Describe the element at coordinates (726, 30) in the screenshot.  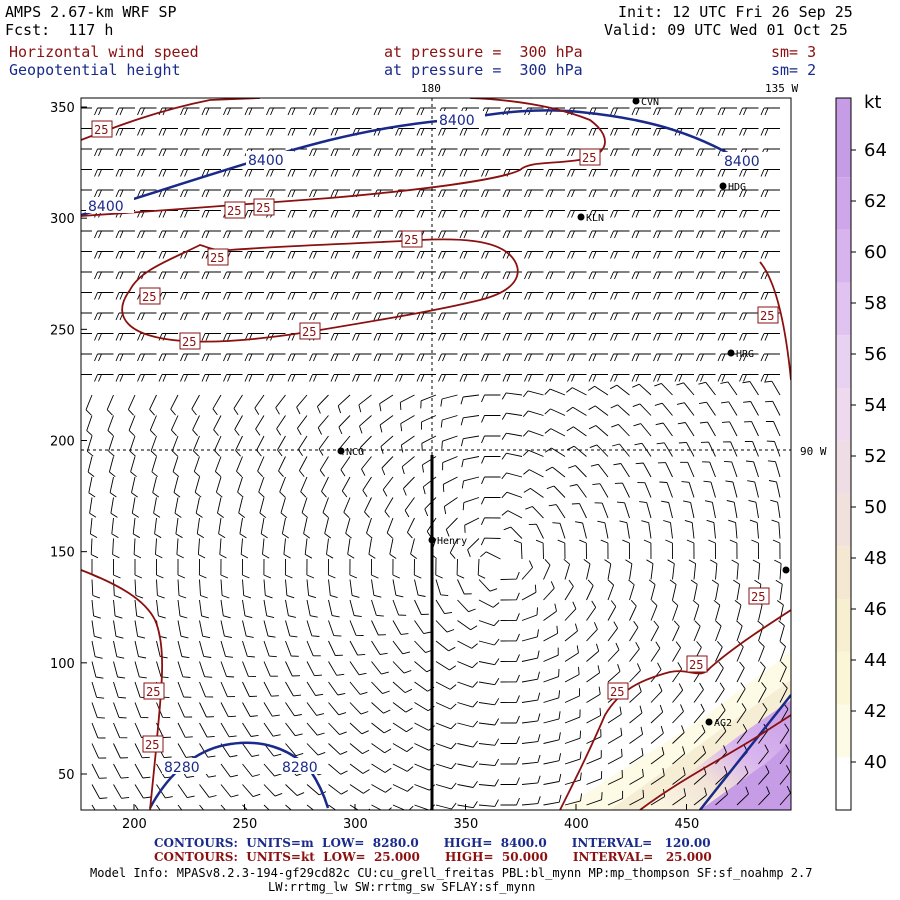
I see `valid-time: Valid: 09 UTC Wed 01 Oct 25` at that location.